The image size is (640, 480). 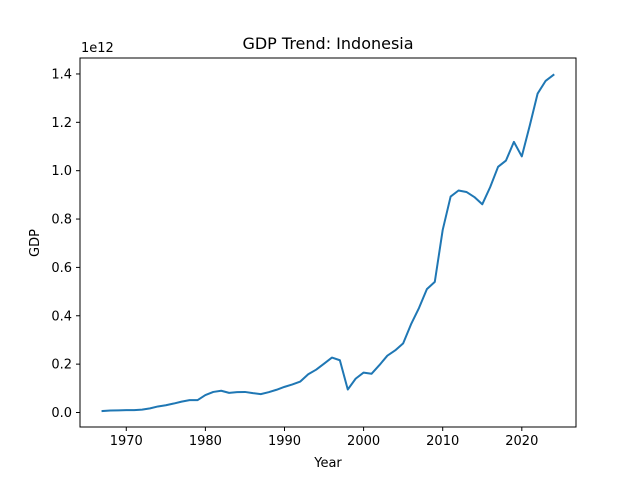 I want to click on y-tick-label: 0.4, so click(x=61, y=316).